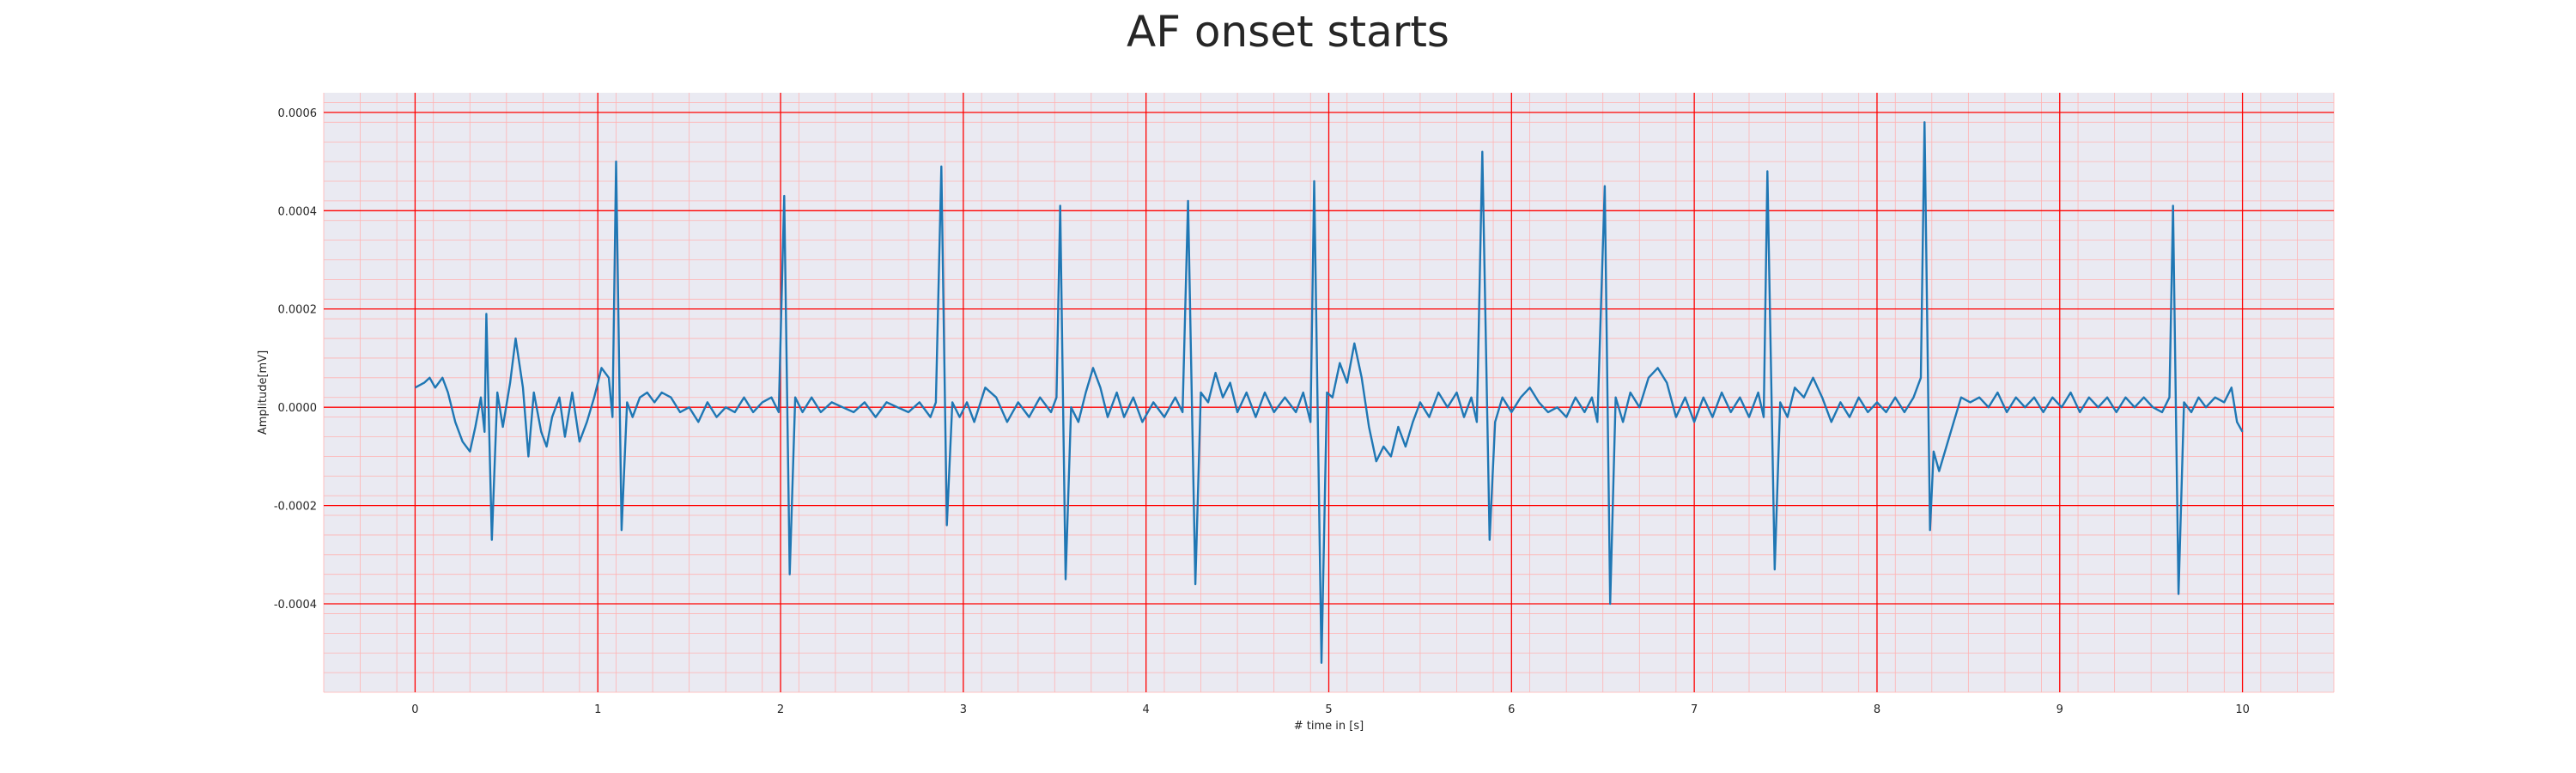 The width and height of the screenshot is (2576, 773). I want to click on y-axis-label: Amplitude[mV], so click(263, 392).